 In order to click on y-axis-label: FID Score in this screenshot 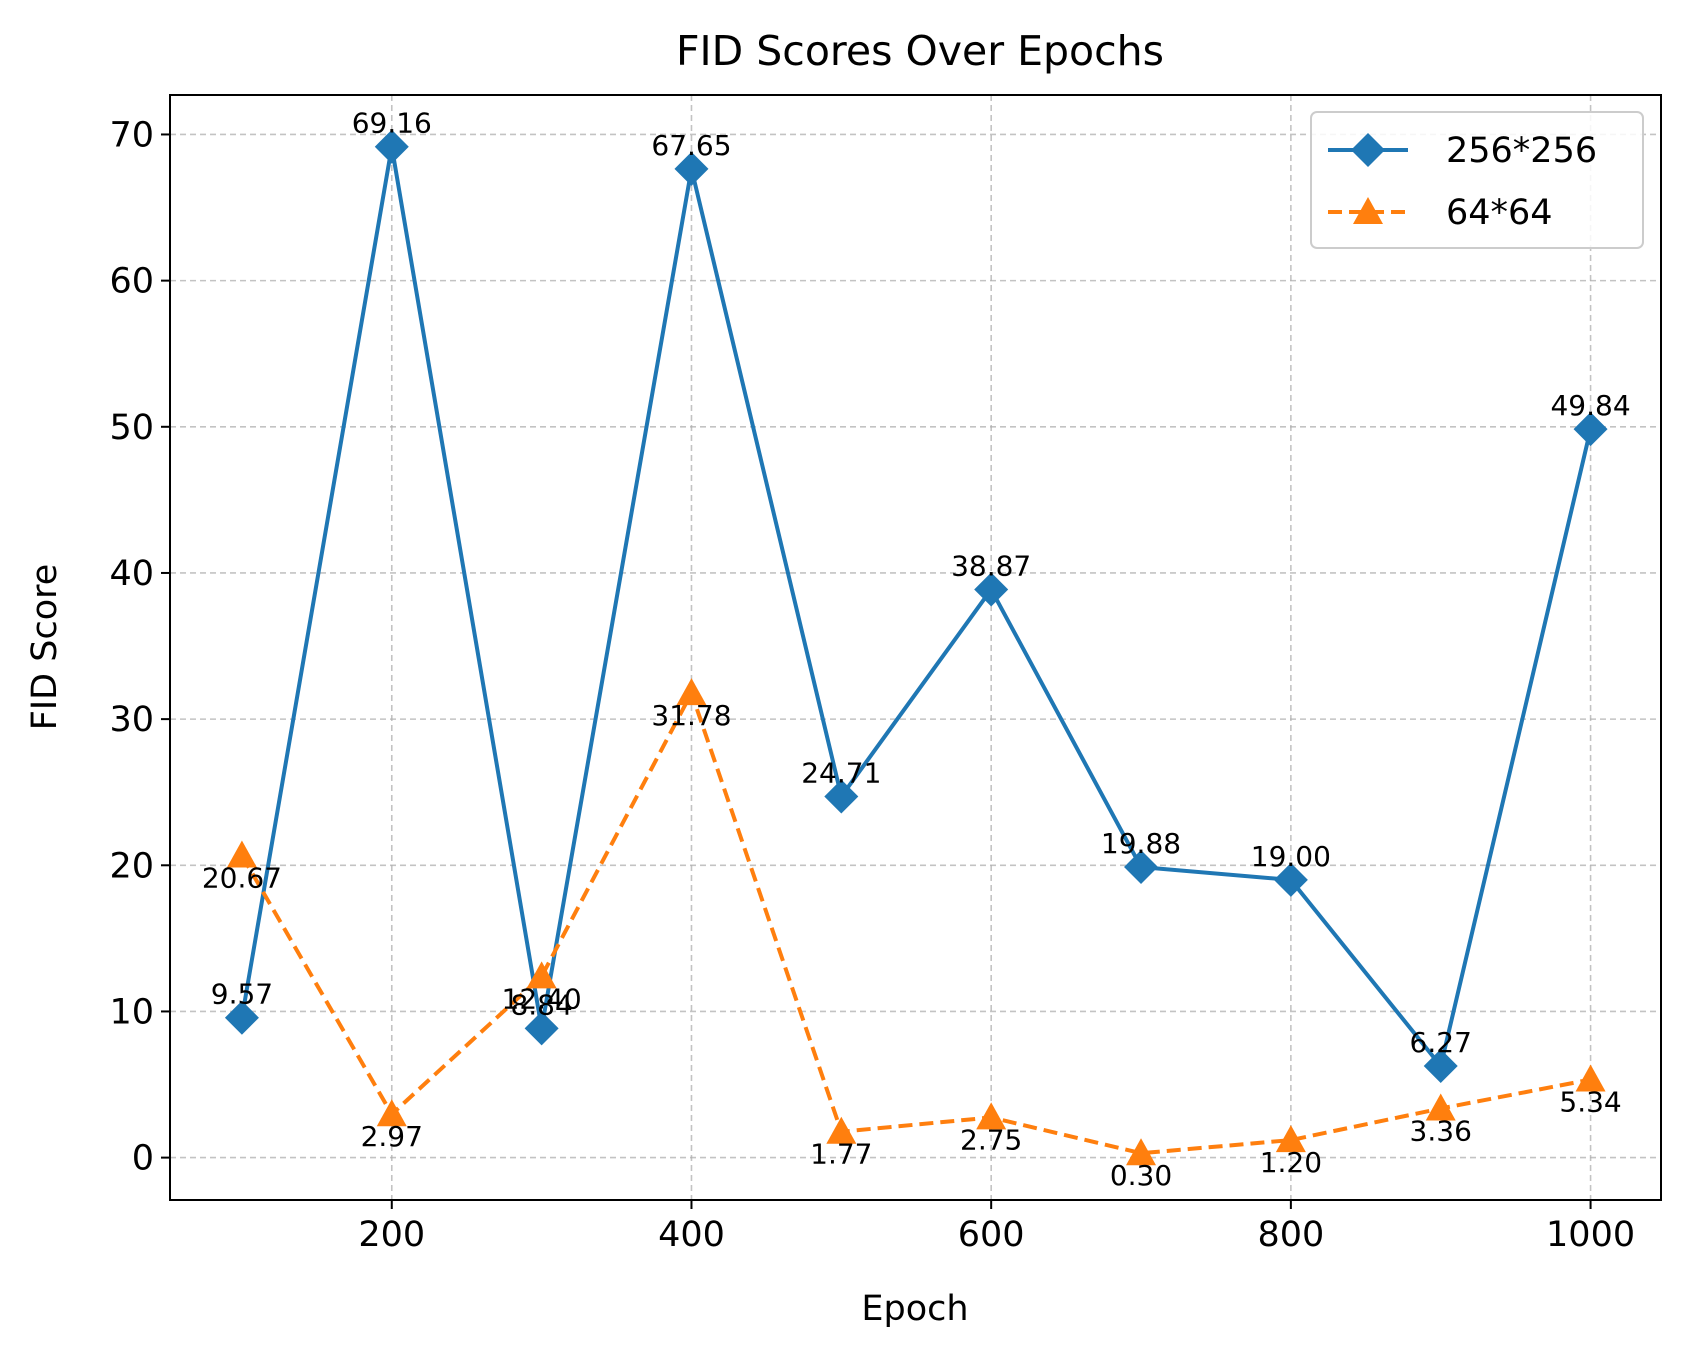, I will do `click(45, 647)`.